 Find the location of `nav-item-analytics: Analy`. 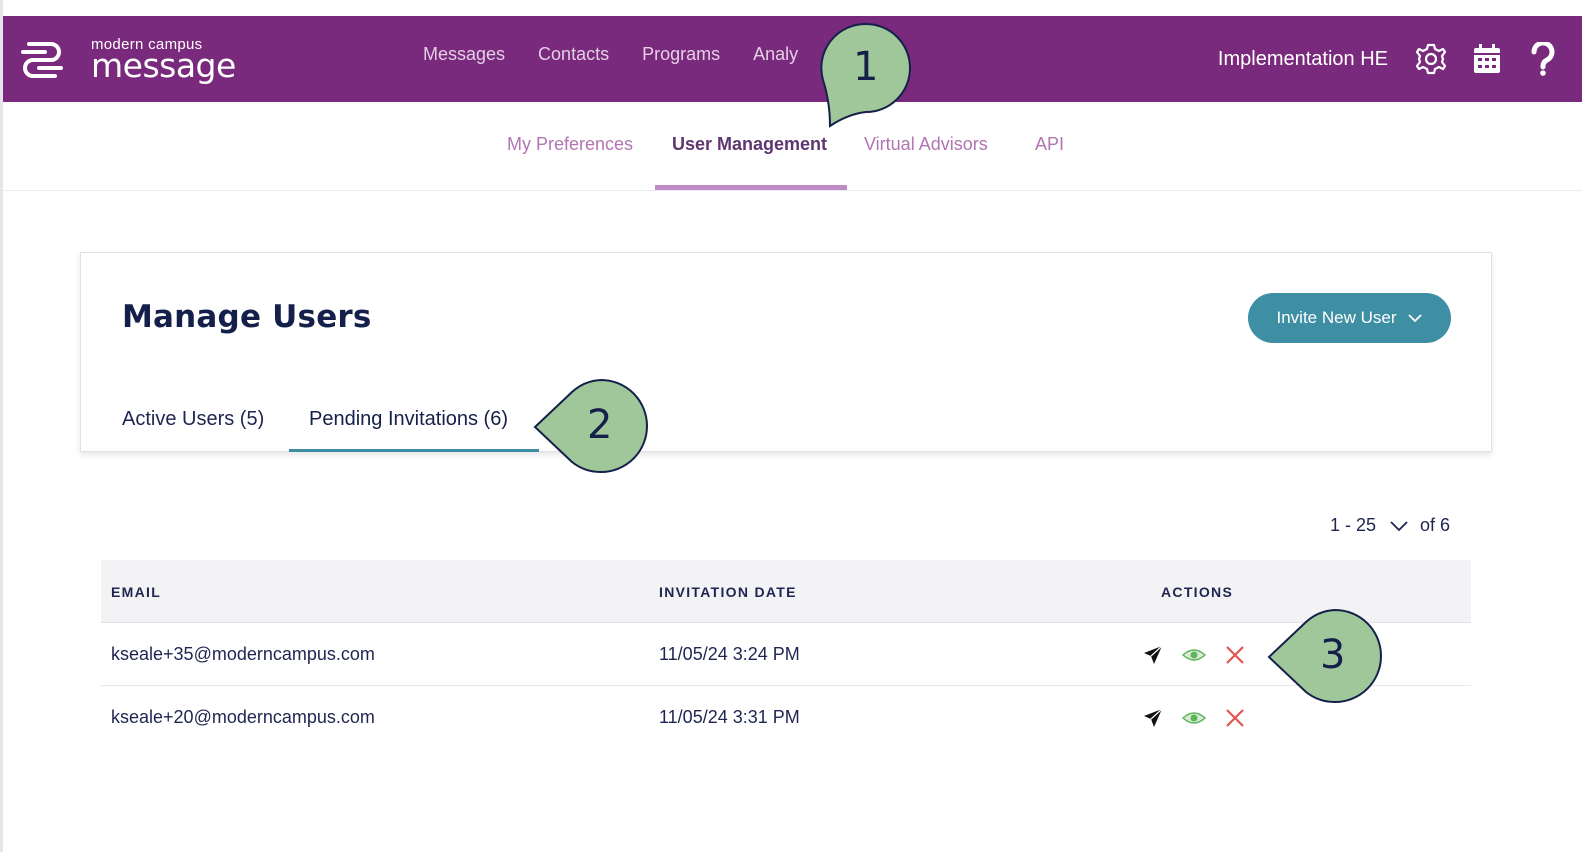

nav-item-analytics: Analy is located at coordinates (776, 54).